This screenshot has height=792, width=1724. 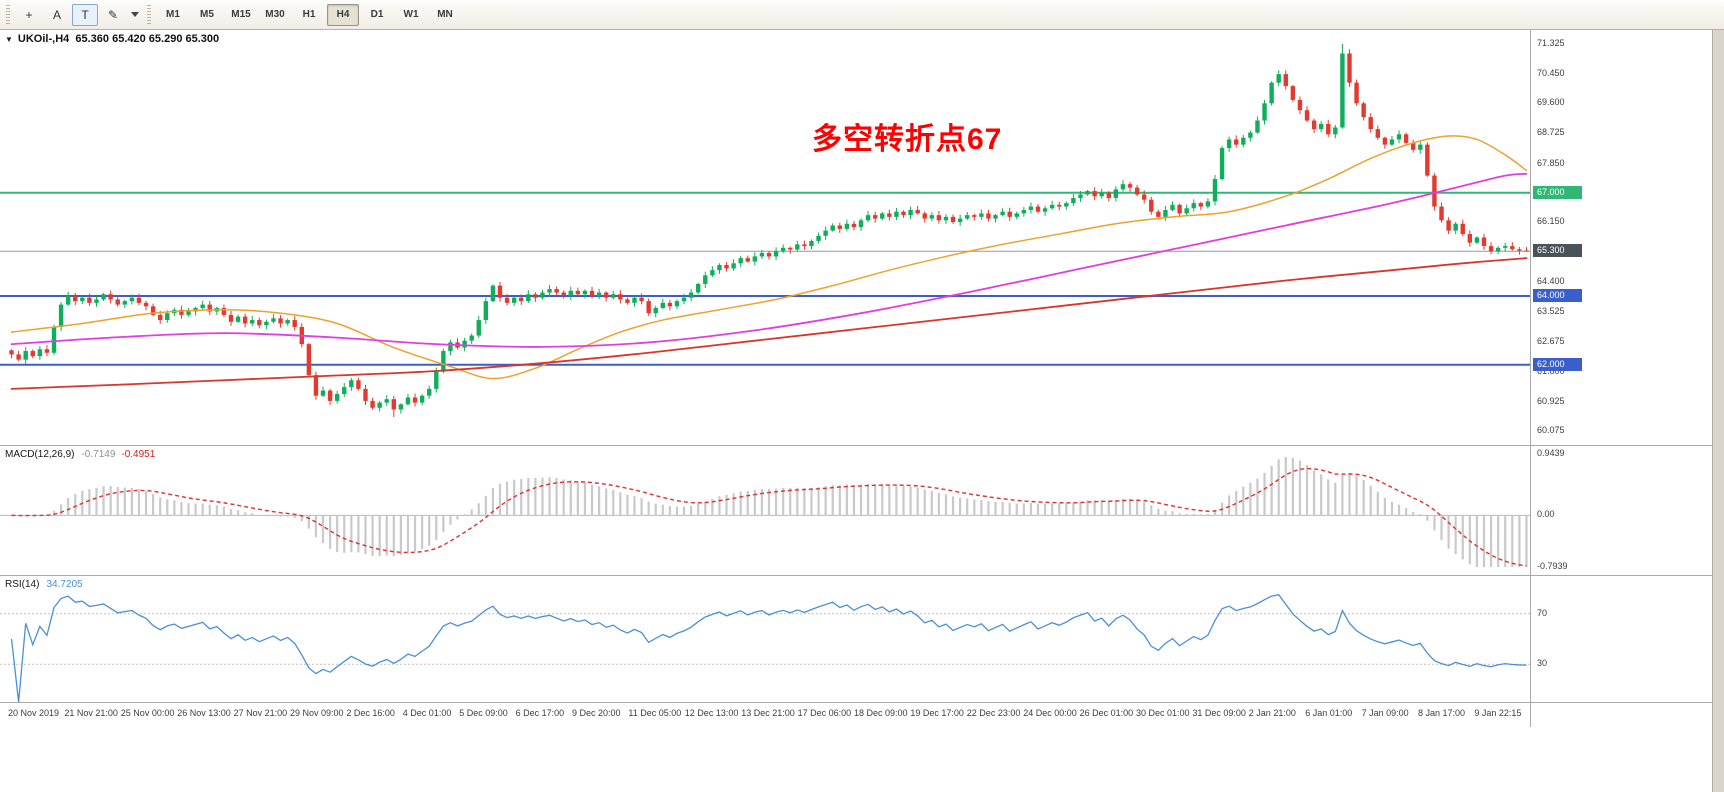 What do you see at coordinates (1718, 411) in the screenshot?
I see `window-right-edge` at bounding box center [1718, 411].